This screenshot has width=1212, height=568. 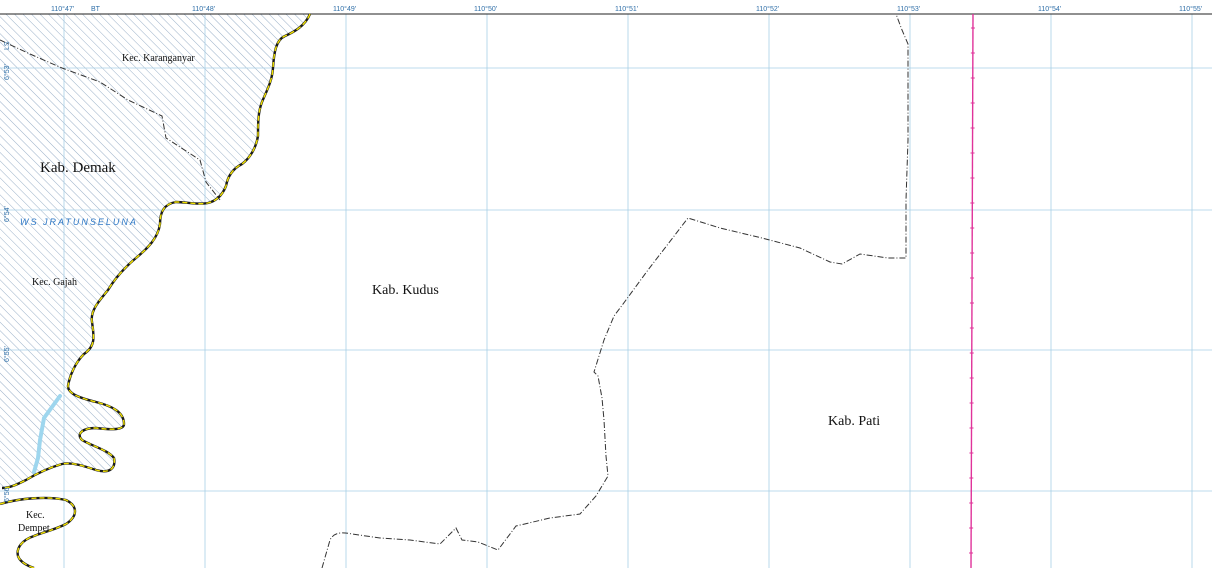 I want to click on tick-lon-110-48: 110°48', so click(x=203, y=9).